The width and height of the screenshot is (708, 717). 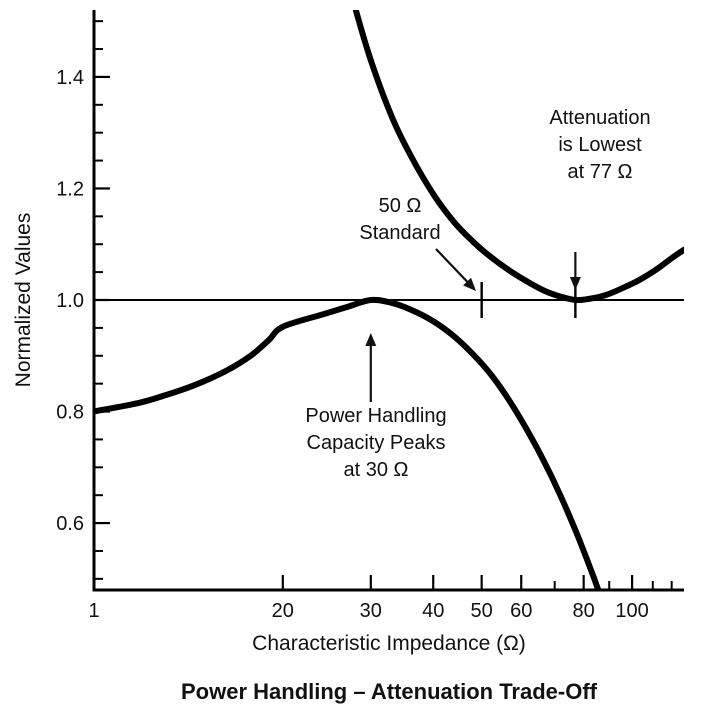 What do you see at coordinates (600, 145) in the screenshot?
I see `annotation-lowest-77-line: is Lowest` at bounding box center [600, 145].